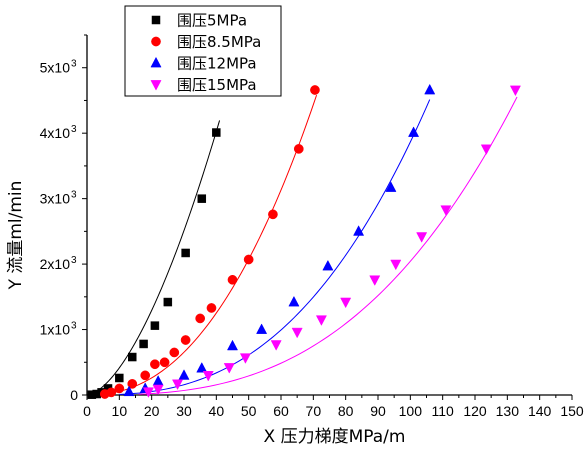 The height and width of the screenshot is (454, 587). What do you see at coordinates (378, 411) in the screenshot?
I see `x-tick-label: 90` at bounding box center [378, 411].